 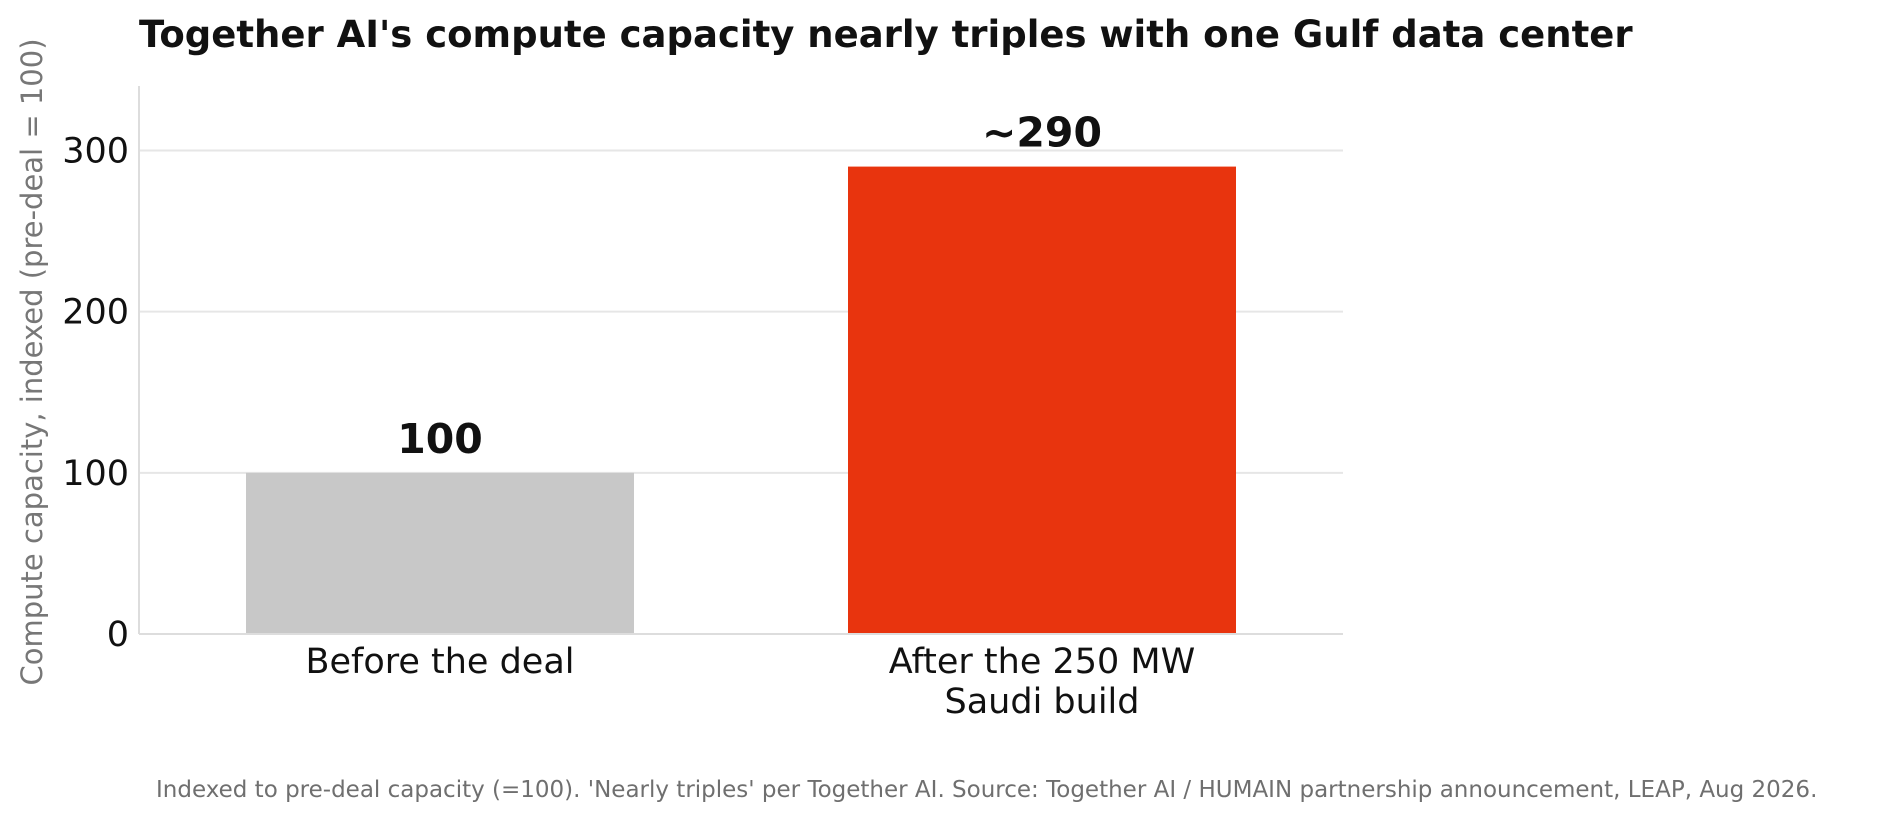 I want to click on y-tick-label: 300, so click(x=95, y=151).